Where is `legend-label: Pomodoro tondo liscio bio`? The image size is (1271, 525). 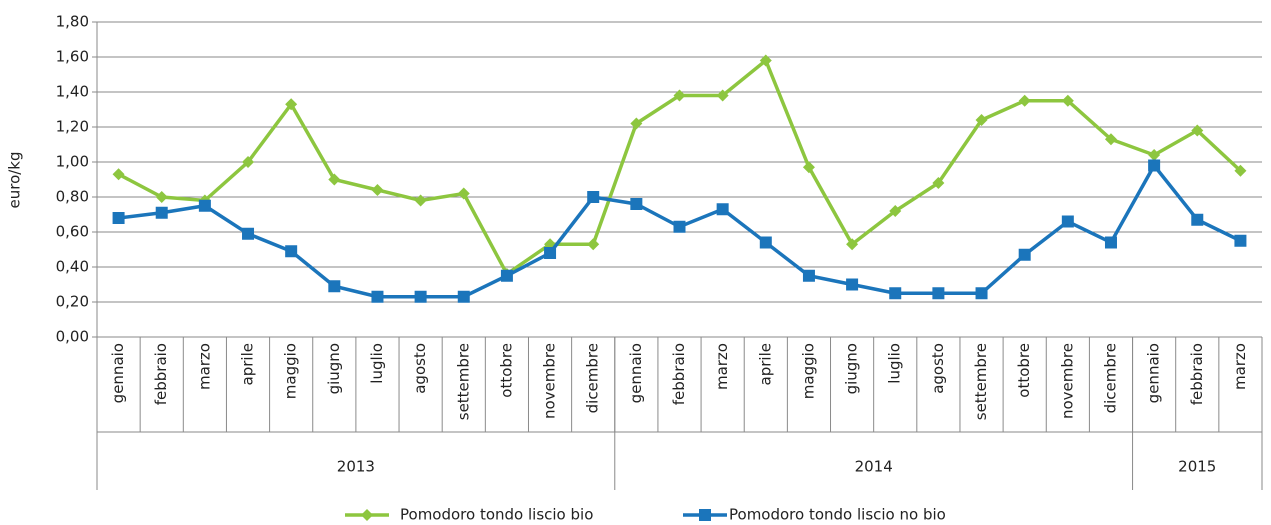 legend-label: Pomodoro tondo liscio bio is located at coordinates (496, 515).